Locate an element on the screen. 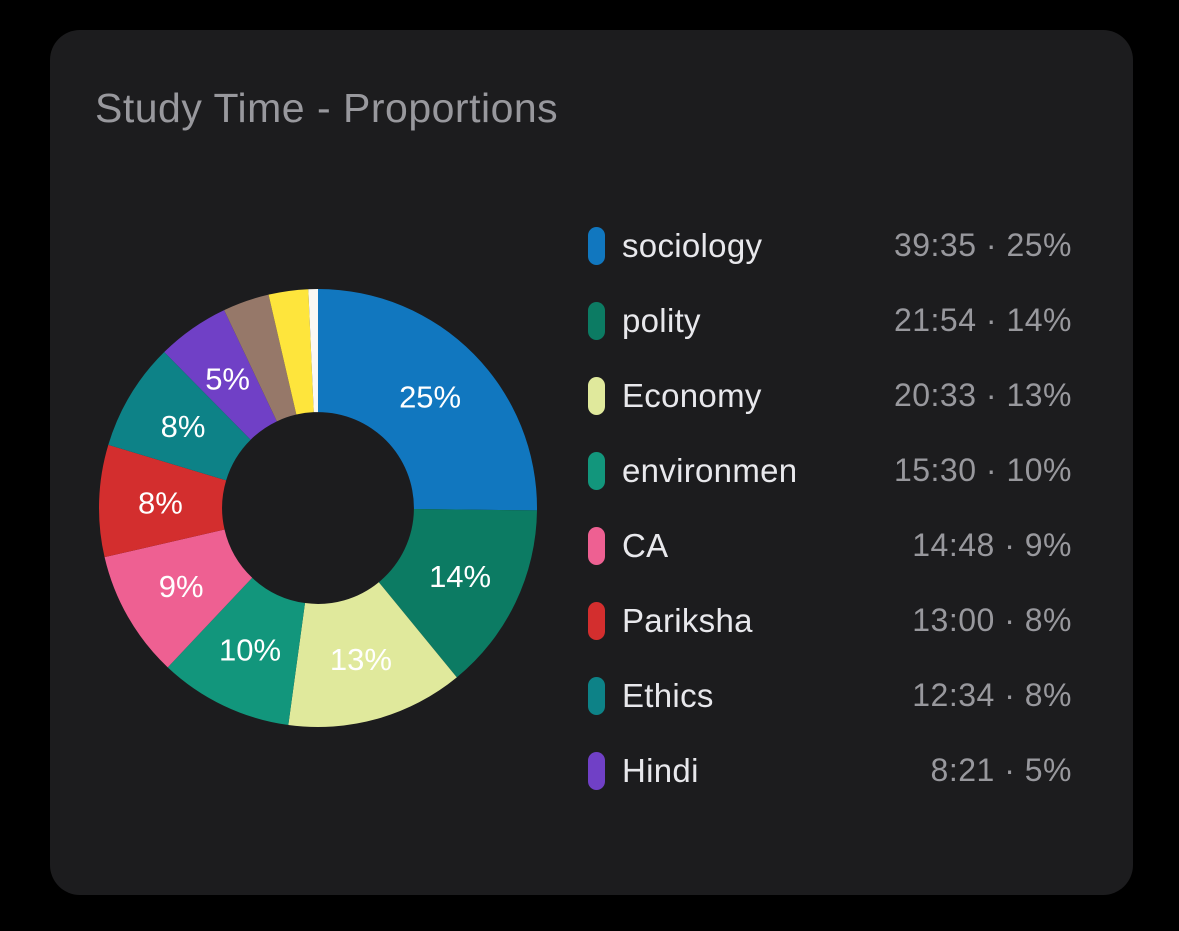 This screenshot has width=1179, height=931. pie-slice-Pariksha is located at coordinates (162, 501).